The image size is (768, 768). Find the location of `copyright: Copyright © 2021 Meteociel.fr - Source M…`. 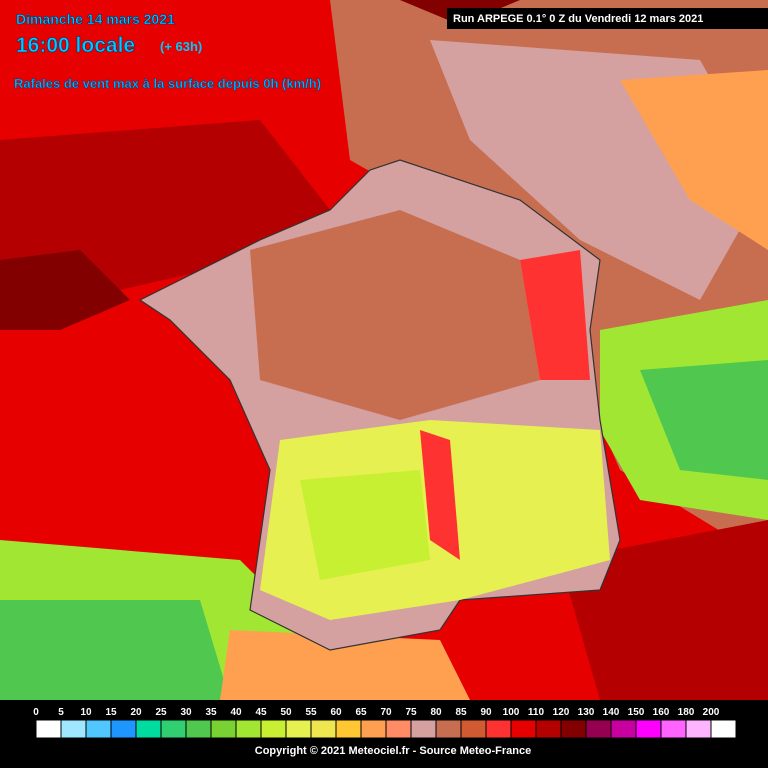

copyright: Copyright © 2021 Meteociel.fr - Source M… is located at coordinates (393, 751).